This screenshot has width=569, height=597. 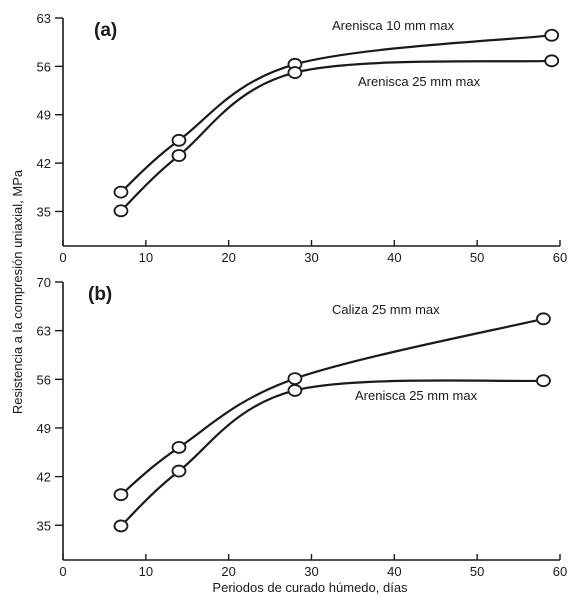 What do you see at coordinates (100, 294) in the screenshot?
I see `panel-label: (b)` at bounding box center [100, 294].